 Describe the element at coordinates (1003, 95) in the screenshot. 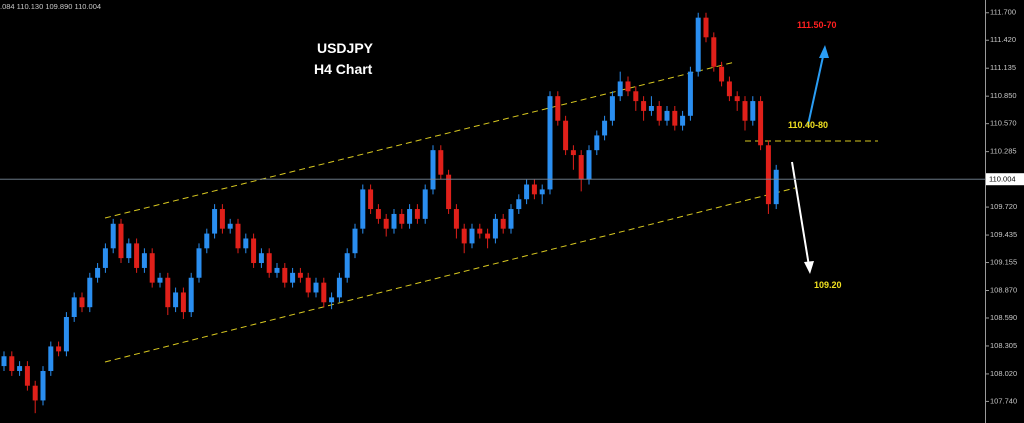

I see `y-tick-label: 110.850` at that location.